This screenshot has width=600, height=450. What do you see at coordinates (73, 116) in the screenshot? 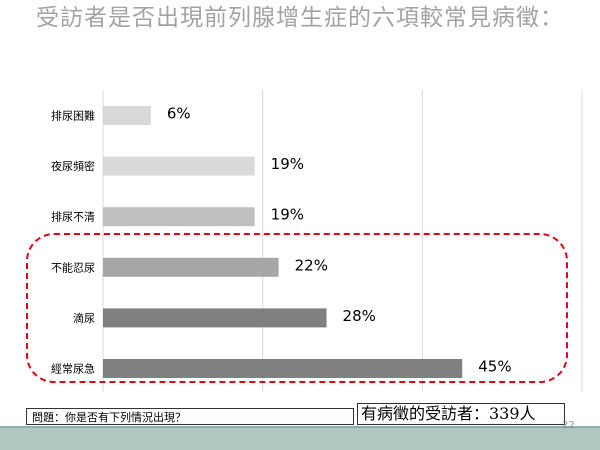
I see `category-label-0: 排尿困難` at bounding box center [73, 116].